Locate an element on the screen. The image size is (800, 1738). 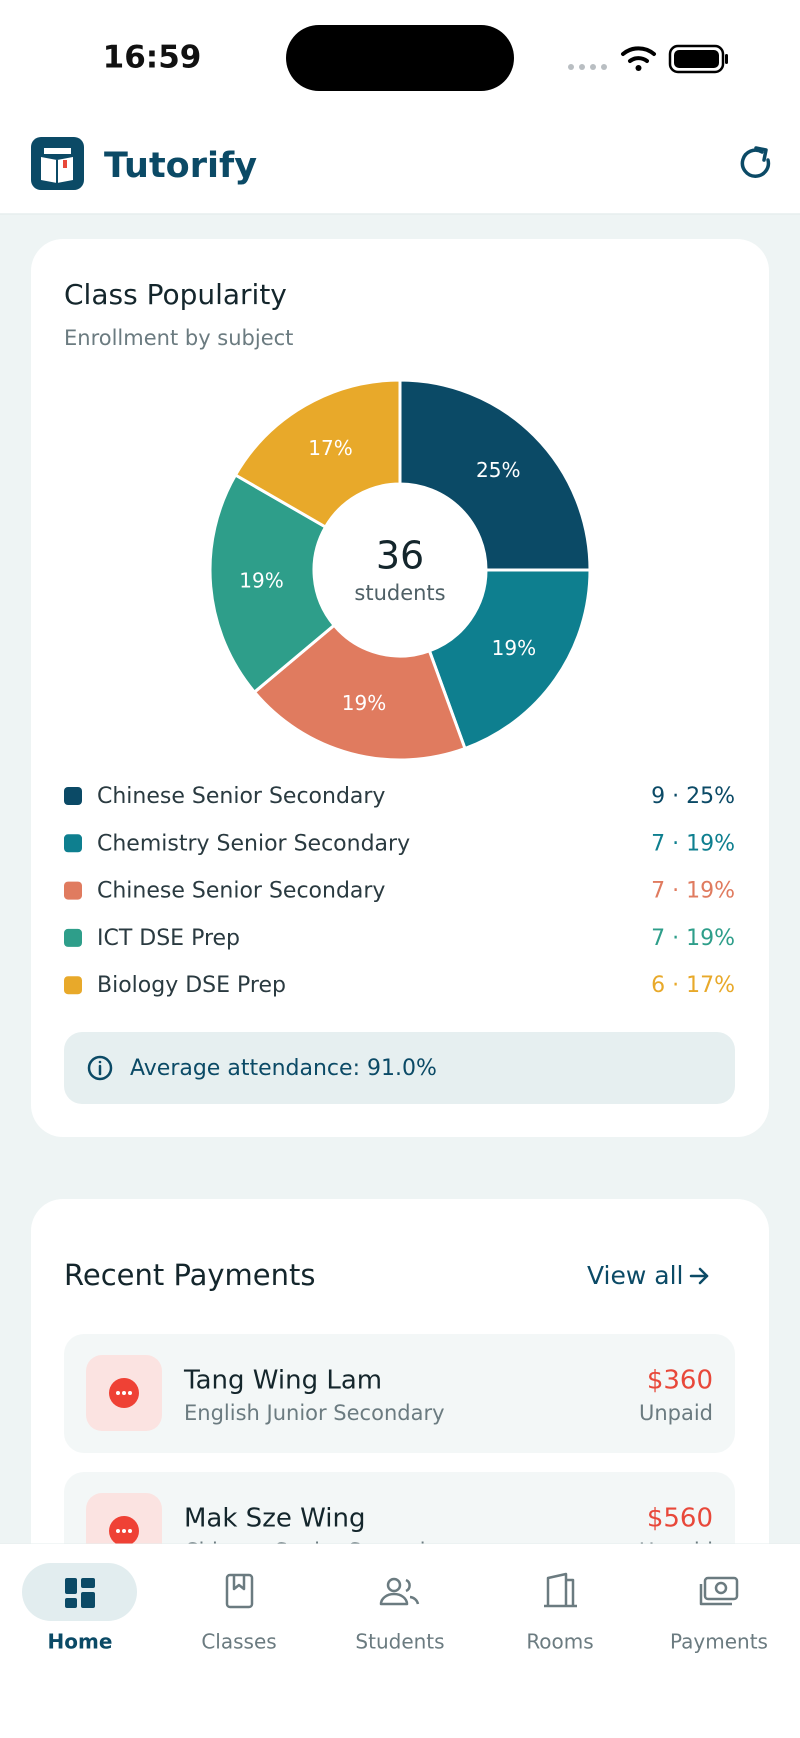
payment-amount: $360 is located at coordinates (680, 1381).